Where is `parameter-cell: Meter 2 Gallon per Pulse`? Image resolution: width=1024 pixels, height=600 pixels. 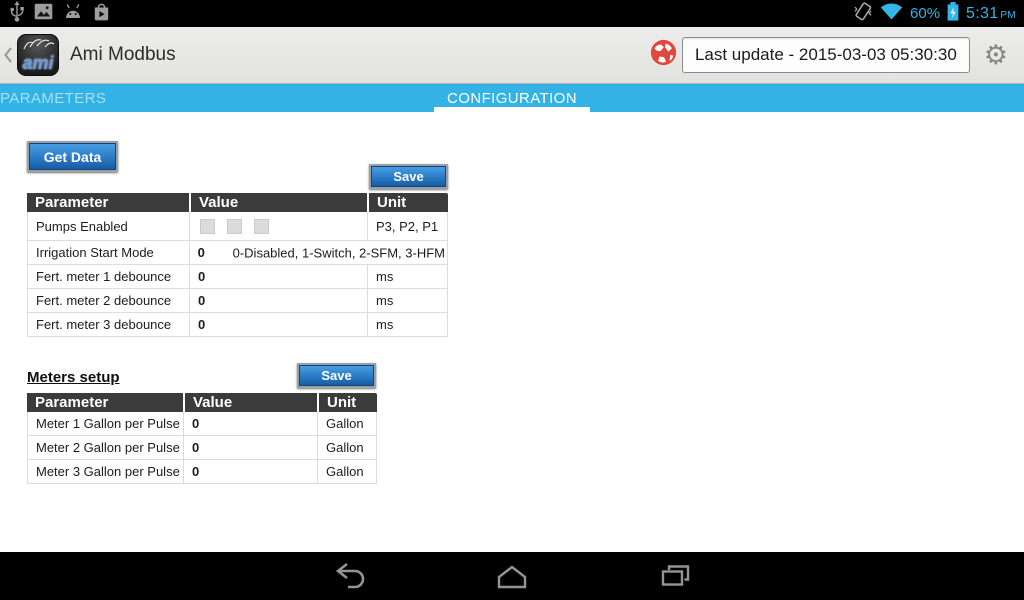
parameter-cell: Meter 2 Gallon per Pulse is located at coordinates (108, 447).